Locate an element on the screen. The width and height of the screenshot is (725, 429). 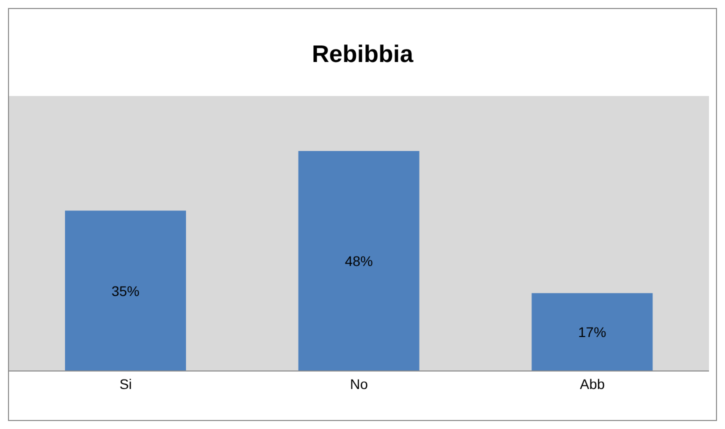
data-label: 17% is located at coordinates (592, 332).